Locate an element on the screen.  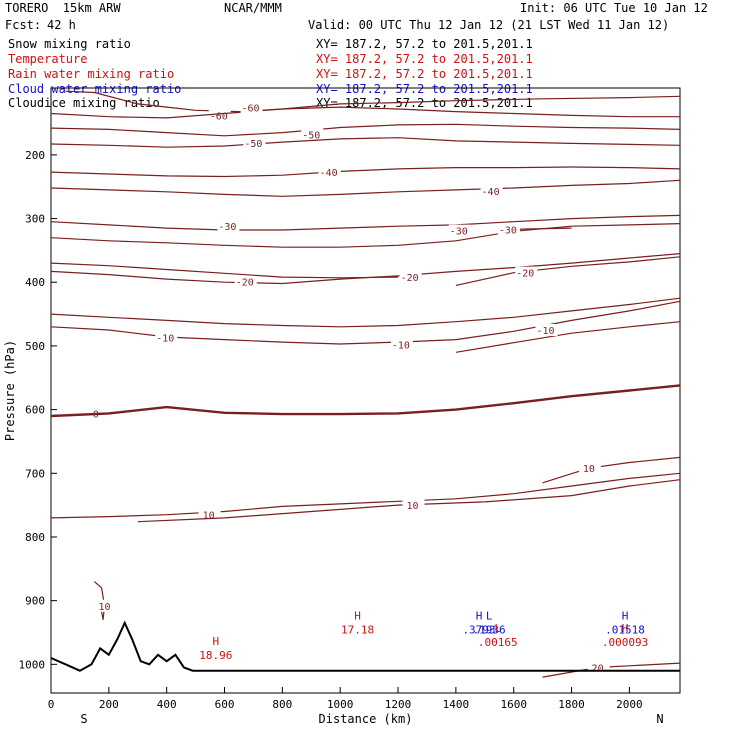
extremum-marker-1: H is located at coordinates (357, 615).